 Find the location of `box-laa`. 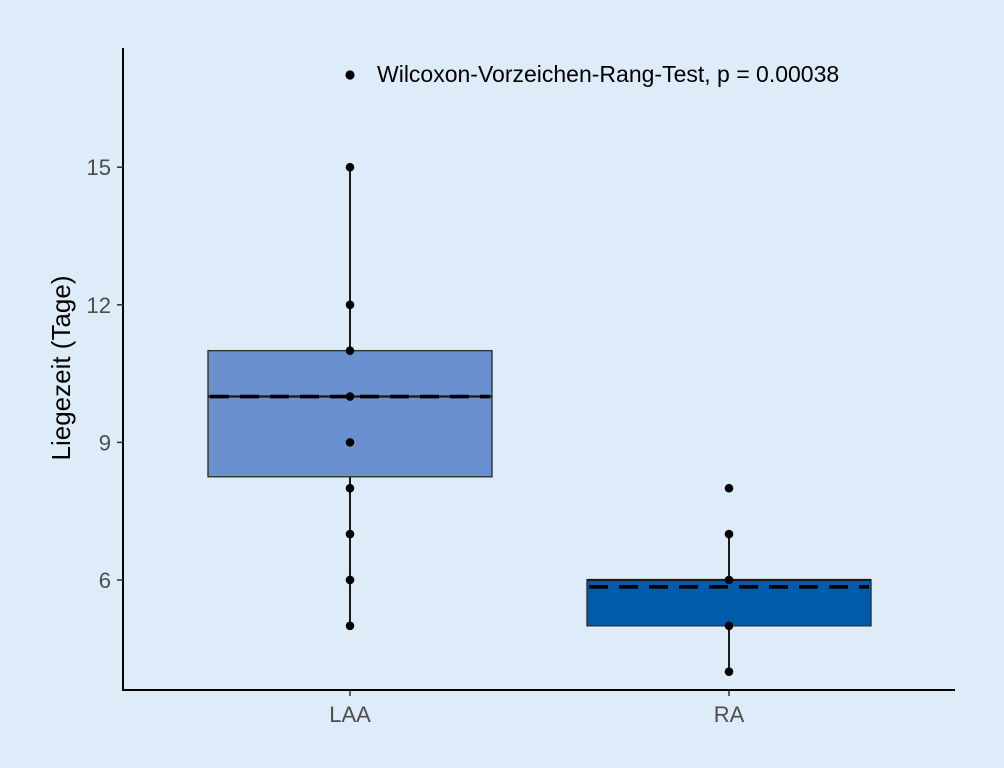

box-laa is located at coordinates (350, 413).